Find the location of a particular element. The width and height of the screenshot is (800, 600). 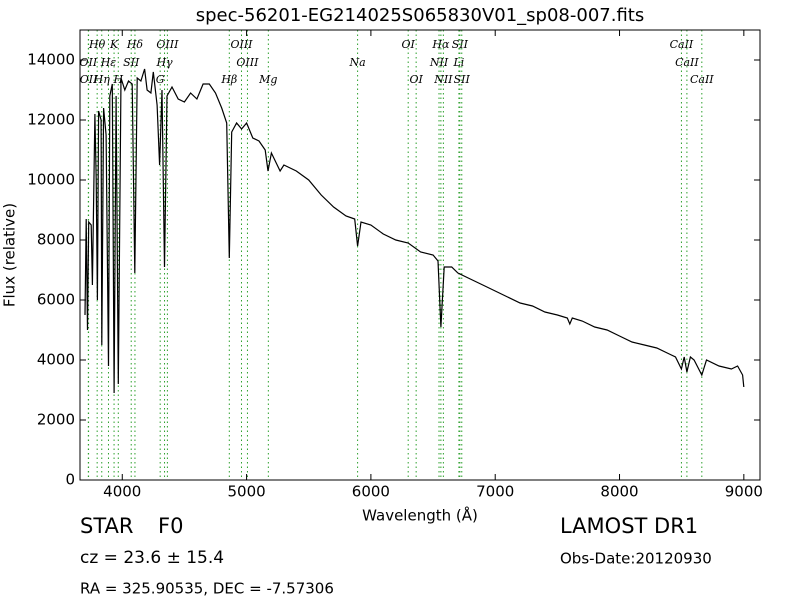

y-axis-label: Flux (relative) is located at coordinates (10, 255).